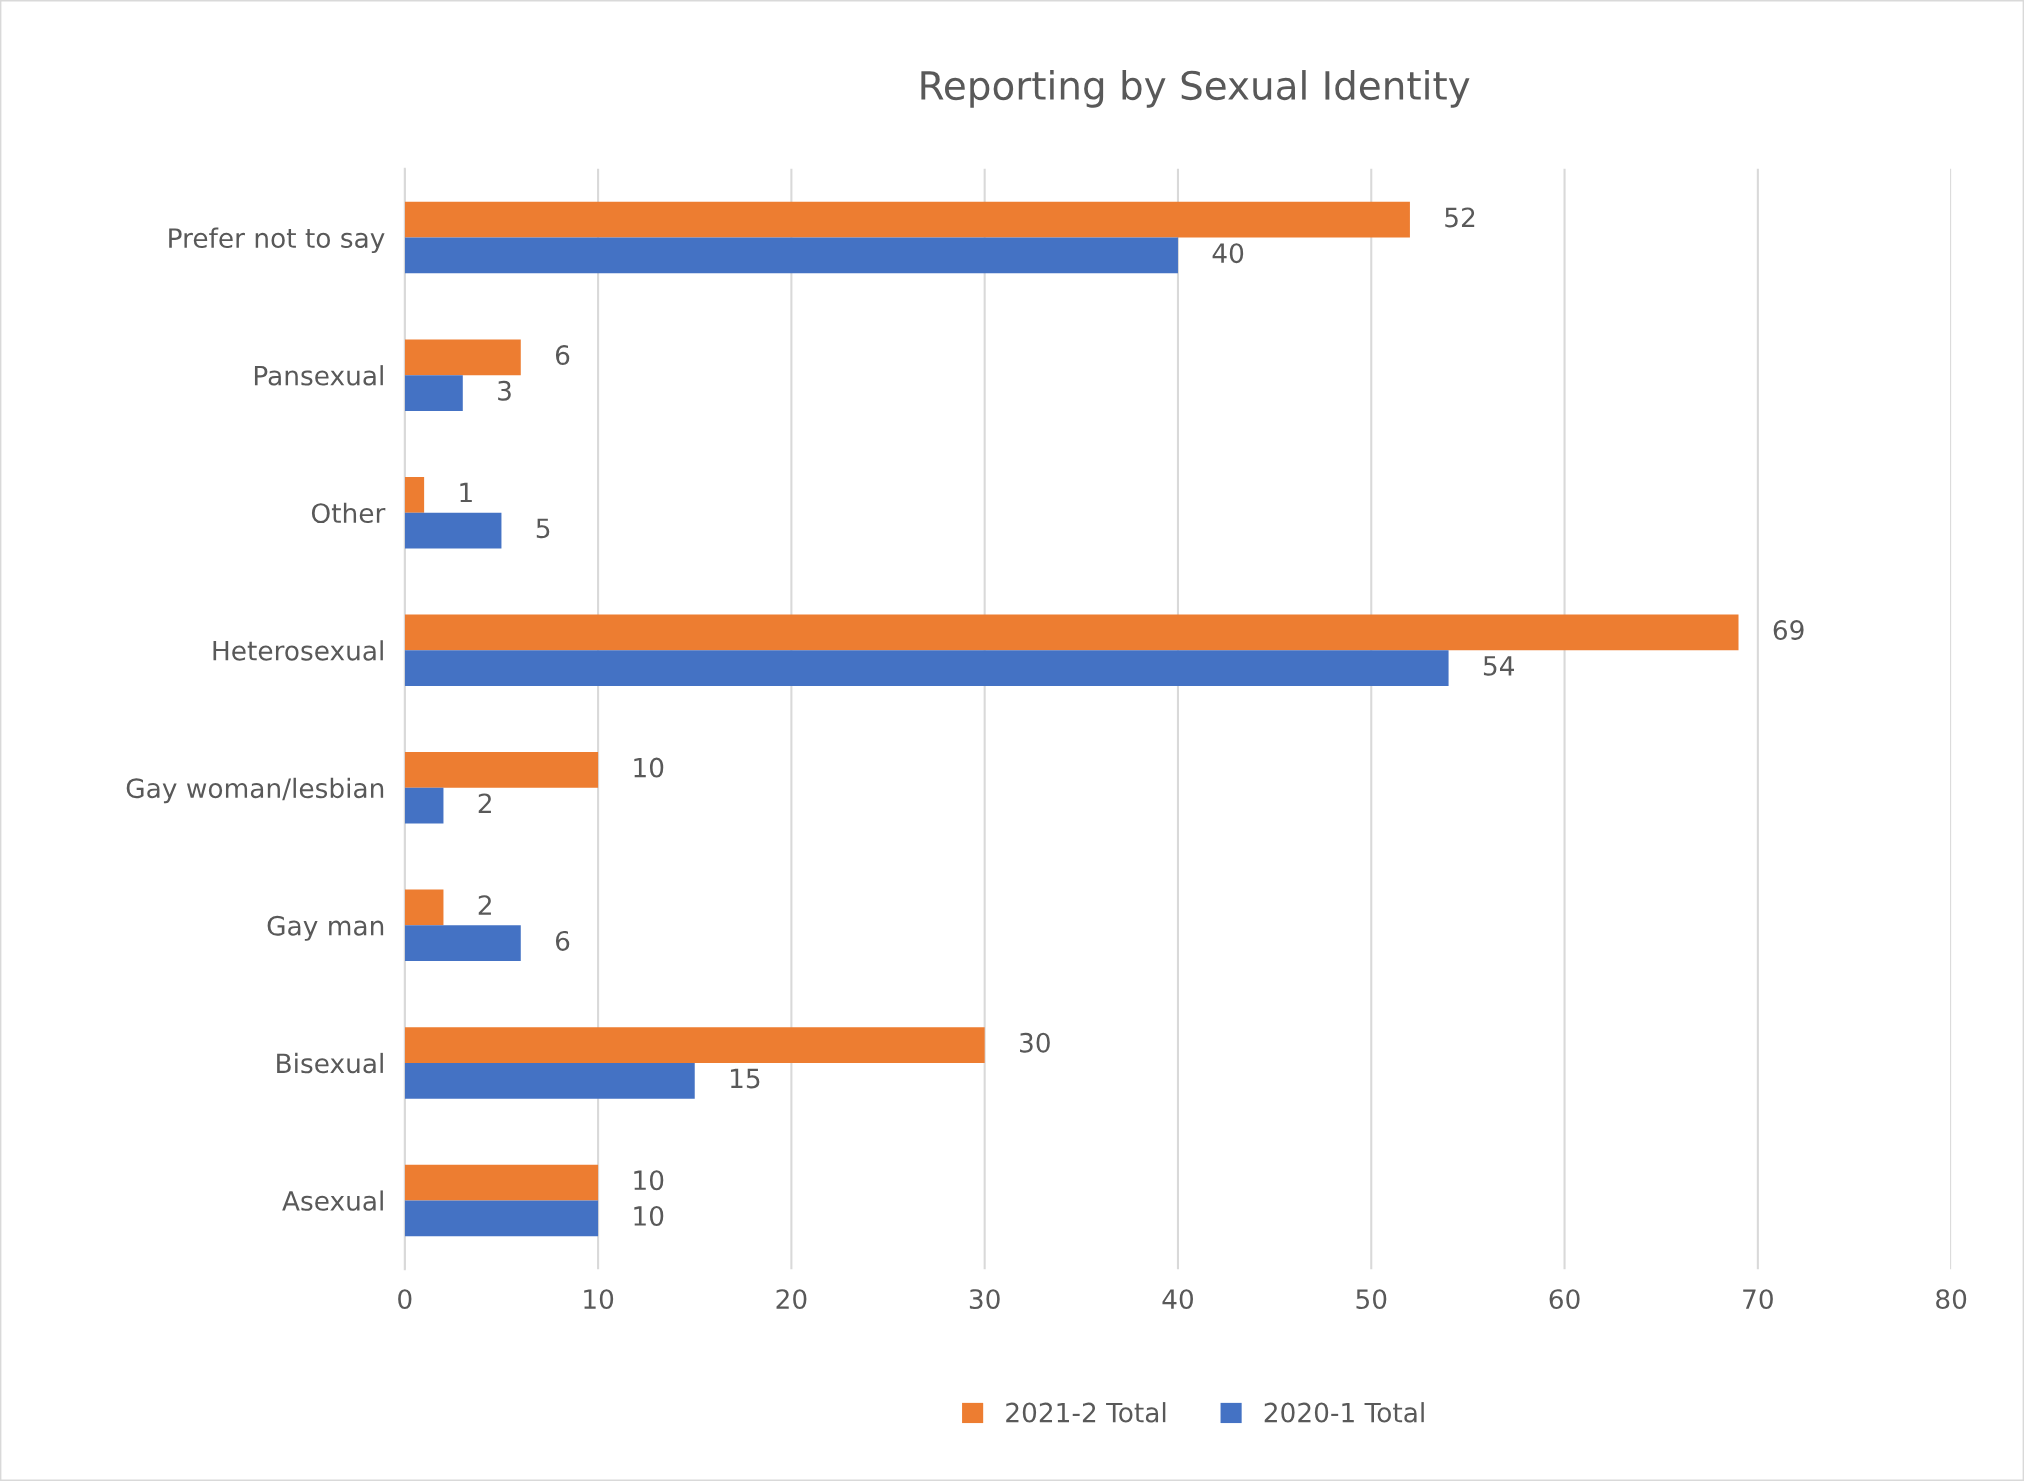  I want to click on data-label: 54, so click(1499, 666).